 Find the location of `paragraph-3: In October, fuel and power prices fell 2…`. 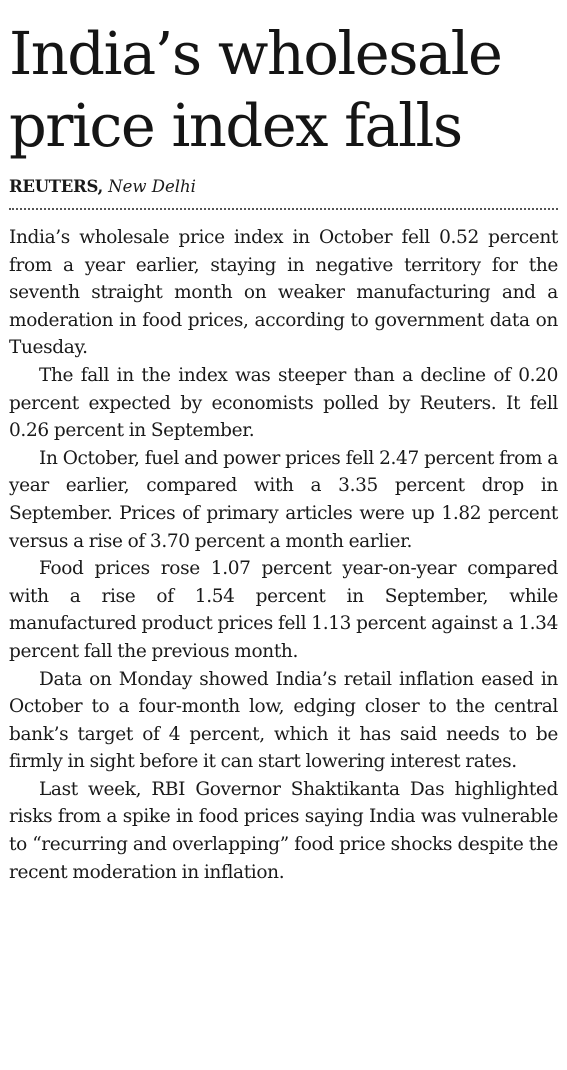

paragraph-3: In October, fuel and power prices fell 2… is located at coordinates (283, 499).